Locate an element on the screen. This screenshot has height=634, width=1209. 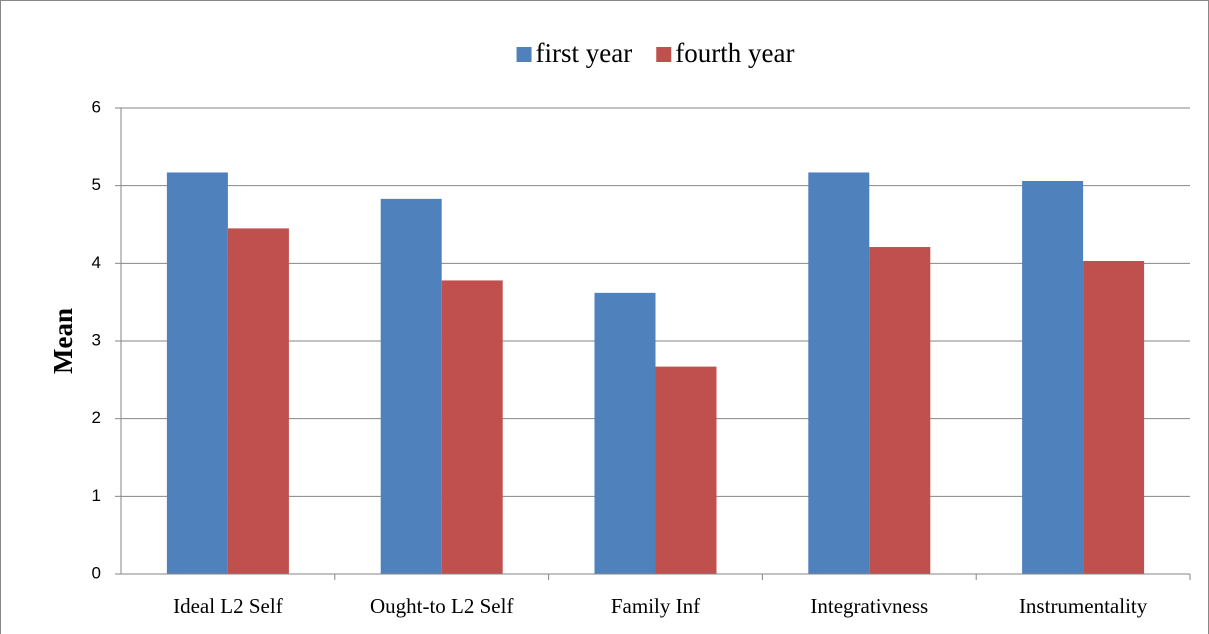
legend-label: fourth year is located at coordinates (734, 53).